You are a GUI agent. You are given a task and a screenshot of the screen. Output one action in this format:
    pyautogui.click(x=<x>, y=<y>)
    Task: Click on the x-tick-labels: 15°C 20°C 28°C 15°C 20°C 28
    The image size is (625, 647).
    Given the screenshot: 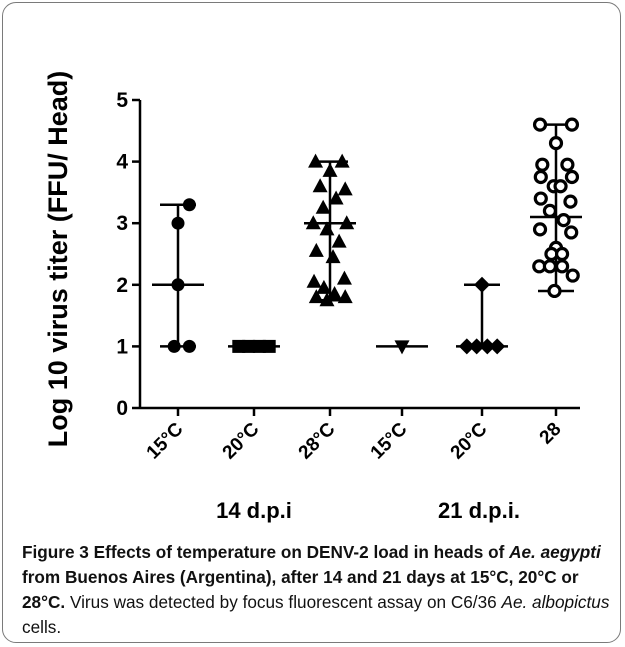 What is the action you would take?
    pyautogui.click(x=354, y=440)
    